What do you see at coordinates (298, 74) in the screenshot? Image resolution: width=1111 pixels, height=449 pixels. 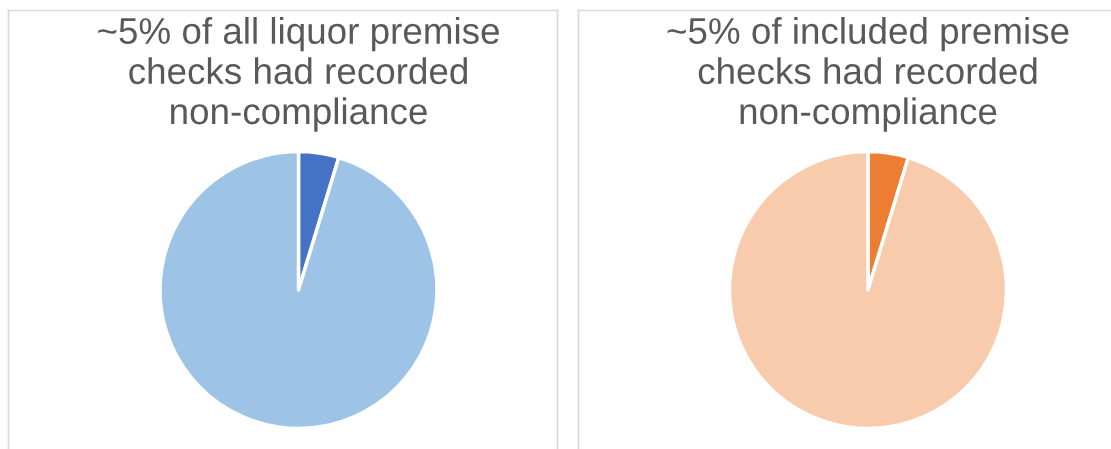 I see `chart-title: ~5% of all liquor premise checks had recorded non-compliance` at bounding box center [298, 74].